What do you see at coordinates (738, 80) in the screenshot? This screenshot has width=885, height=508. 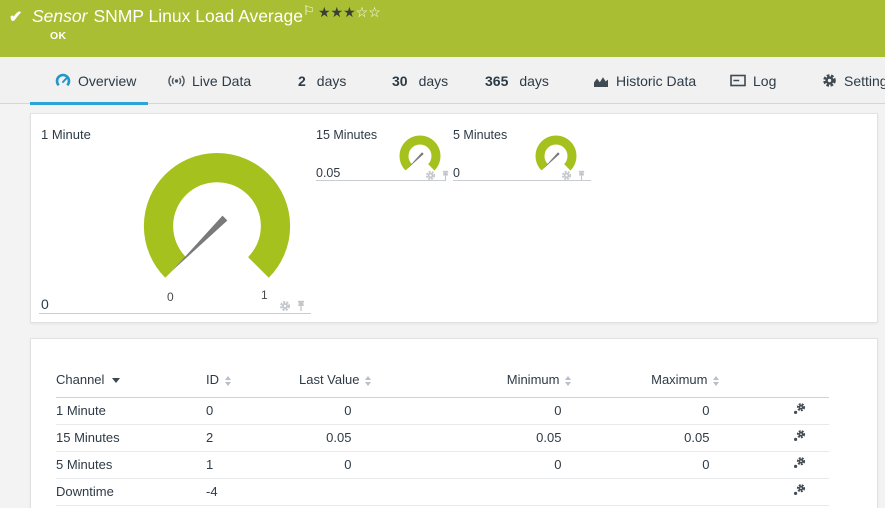 I see `log-list-icon` at bounding box center [738, 80].